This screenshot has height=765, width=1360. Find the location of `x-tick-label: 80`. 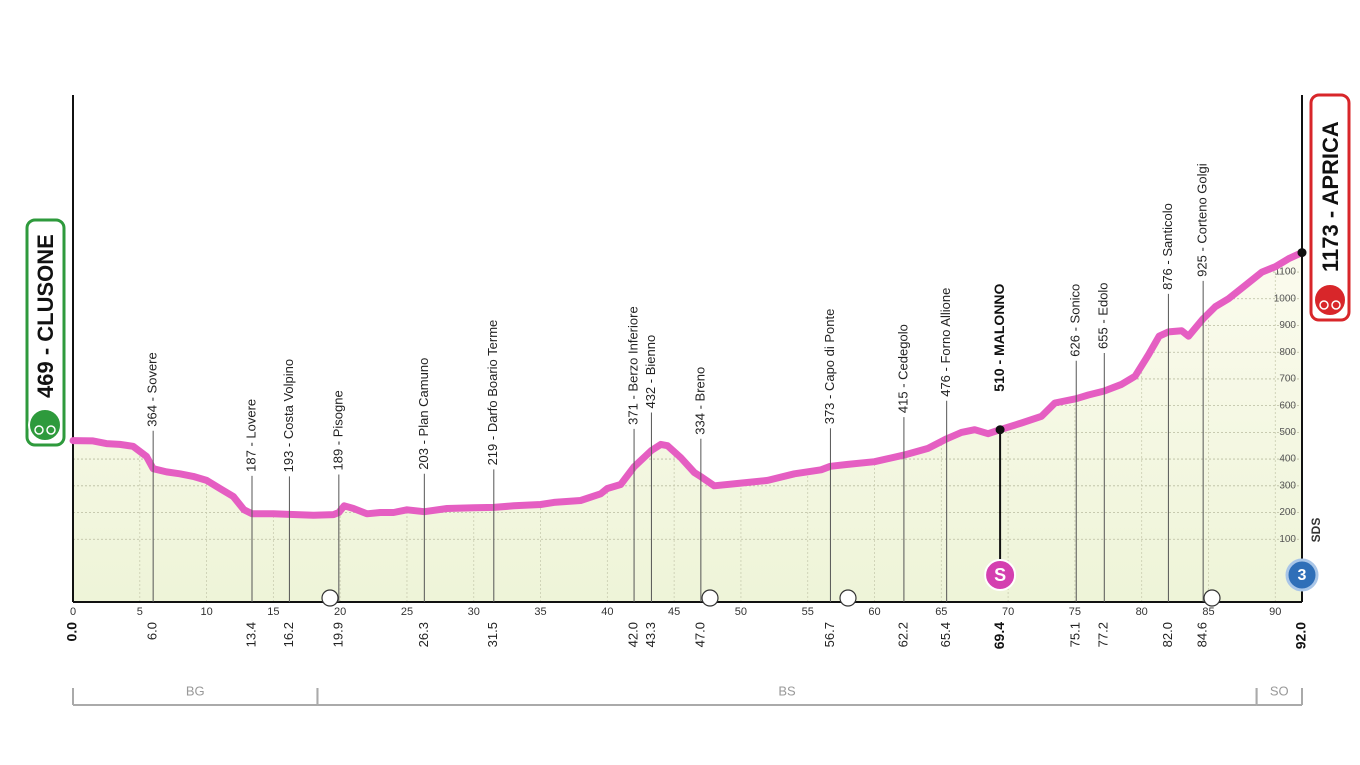

x-tick-label: 80 is located at coordinates (1142, 612).